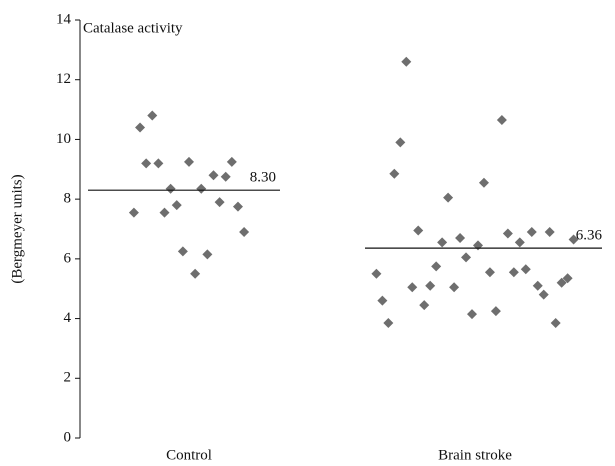 The image size is (615, 466). What do you see at coordinates (63, 79) in the screenshot?
I see `y-tick-label: 12` at bounding box center [63, 79].